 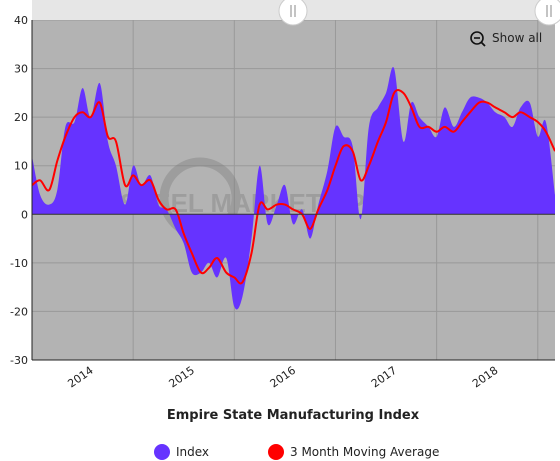 I want to click on chart-title: Empire State Manufacturing Index, so click(x=293, y=415).